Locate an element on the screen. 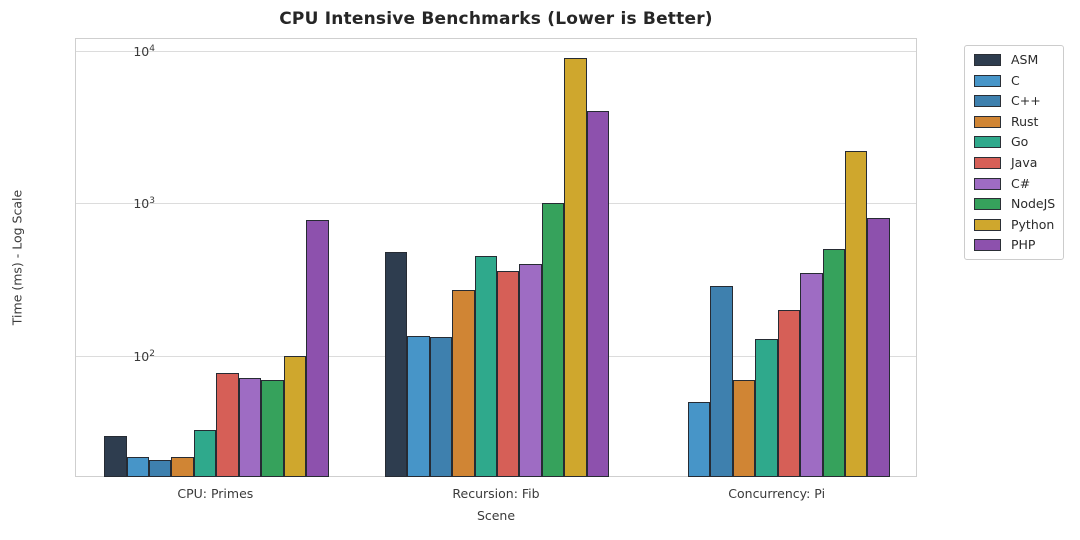 The image size is (1080, 540). y-axis-label: Time (ms) - Log Scale is located at coordinates (17, 257).